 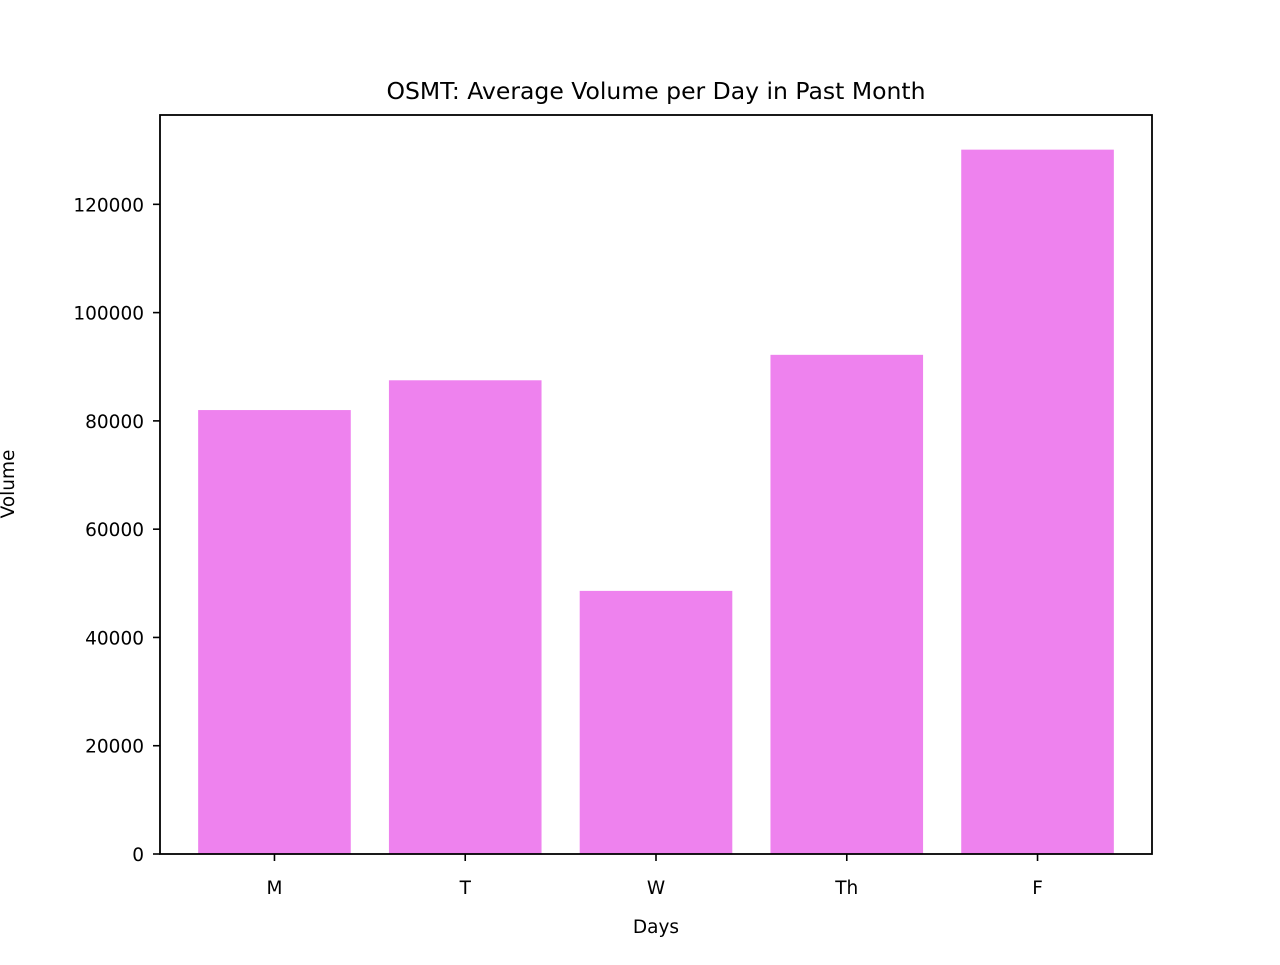 I want to click on bar-m, so click(x=274, y=632).